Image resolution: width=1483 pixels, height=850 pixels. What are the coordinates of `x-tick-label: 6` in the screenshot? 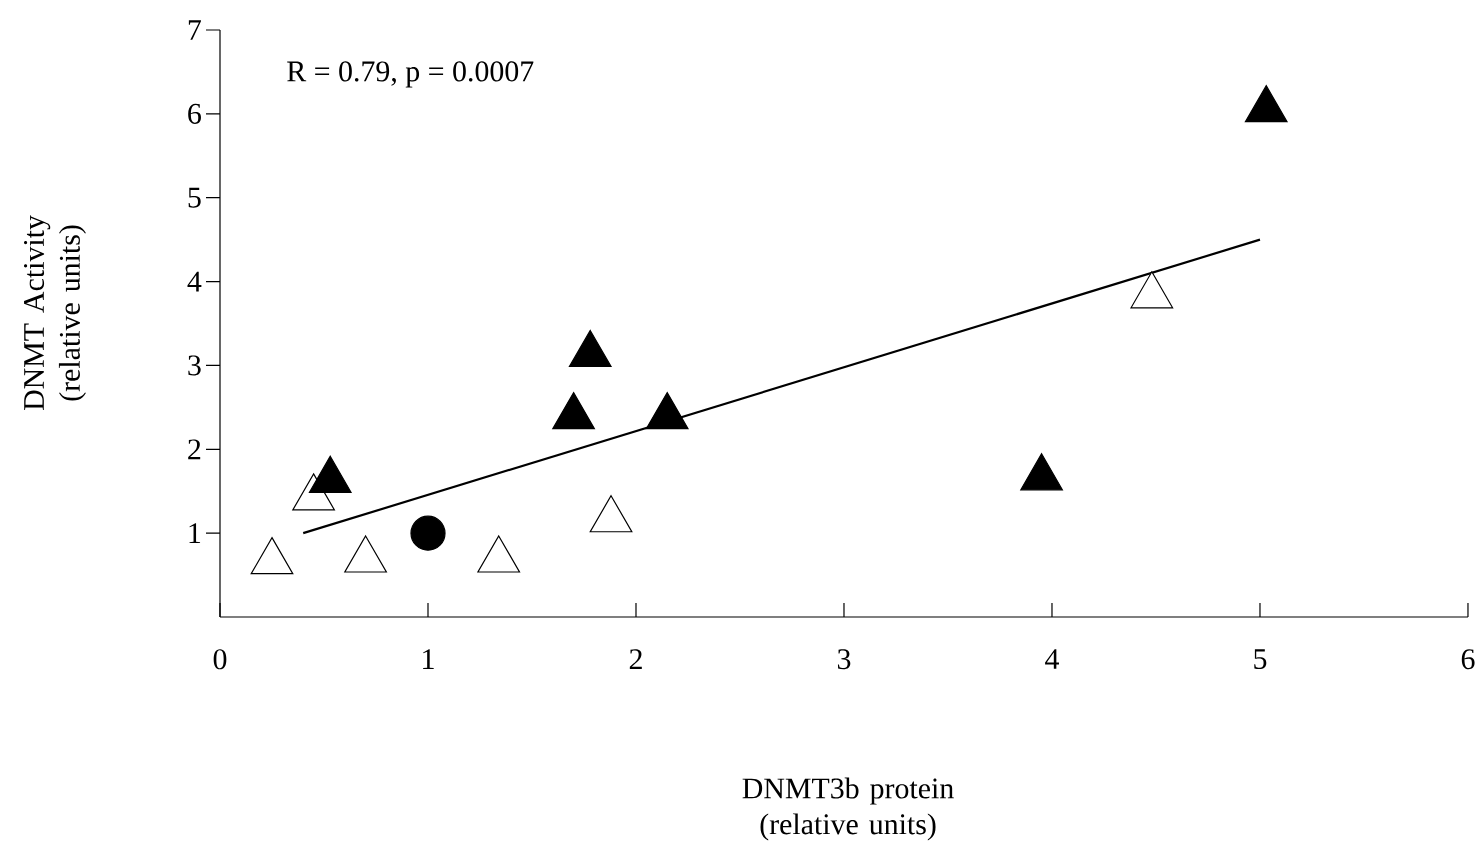 It's located at (1468, 659).